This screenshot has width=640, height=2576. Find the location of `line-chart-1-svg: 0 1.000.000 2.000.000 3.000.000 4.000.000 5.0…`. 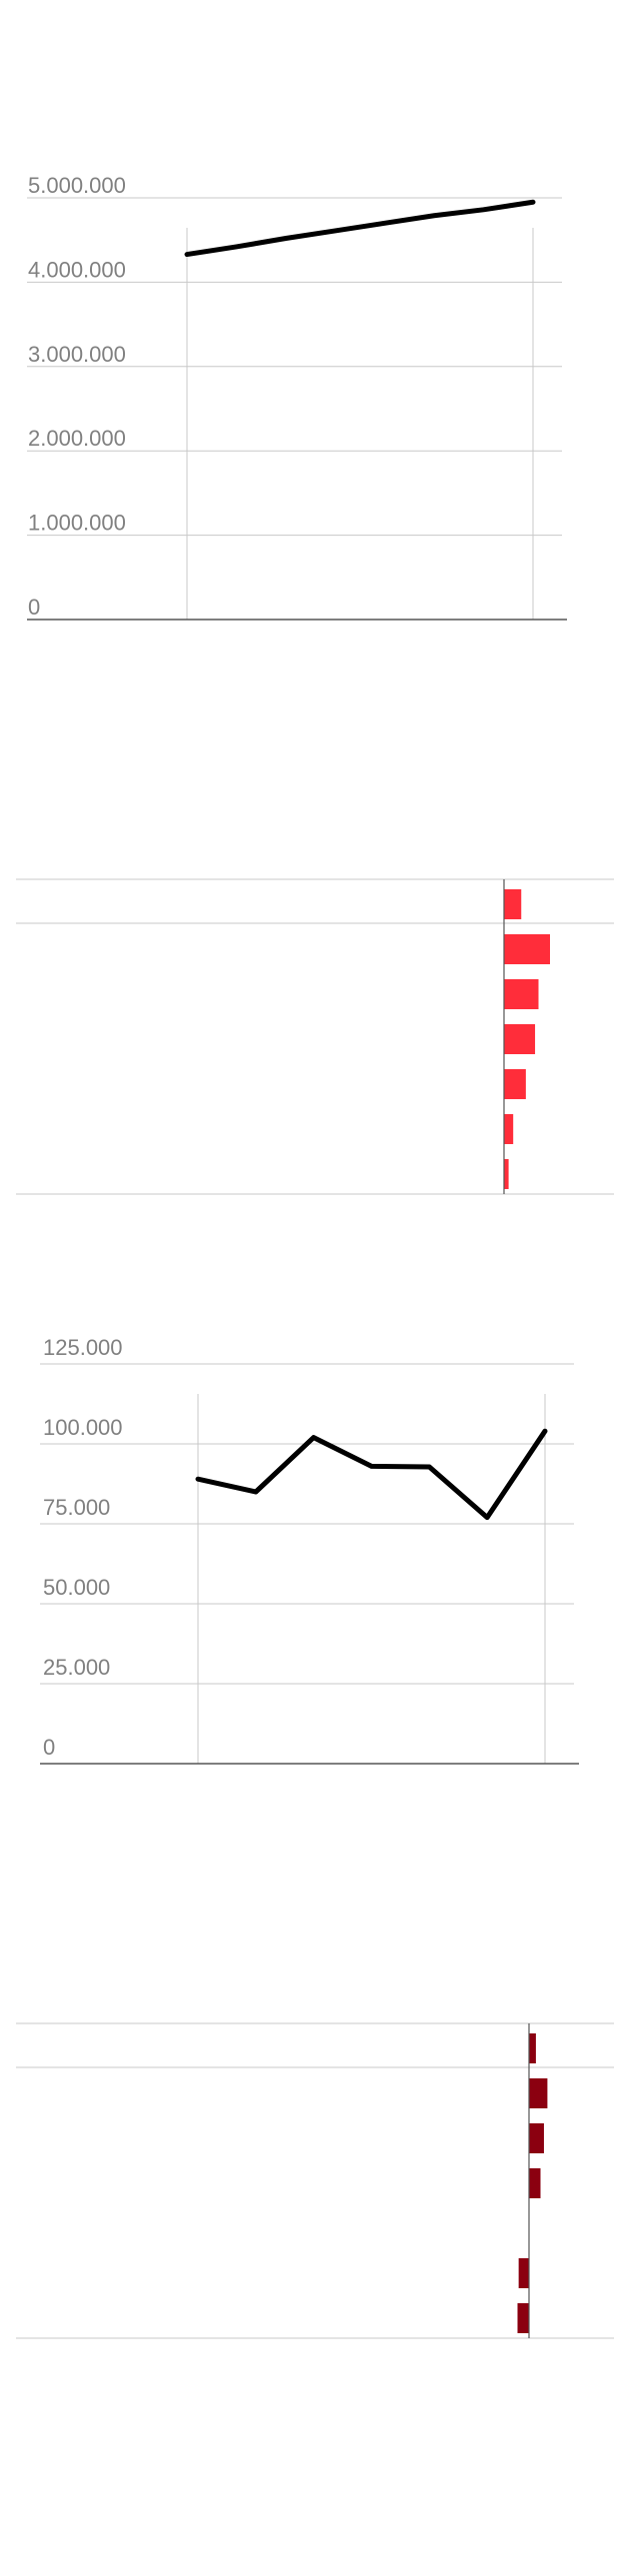

line-chart-1-svg: 0 1.000.000 2.000.000 3.000.000 4.000.000 5.0… is located at coordinates (297, 397).